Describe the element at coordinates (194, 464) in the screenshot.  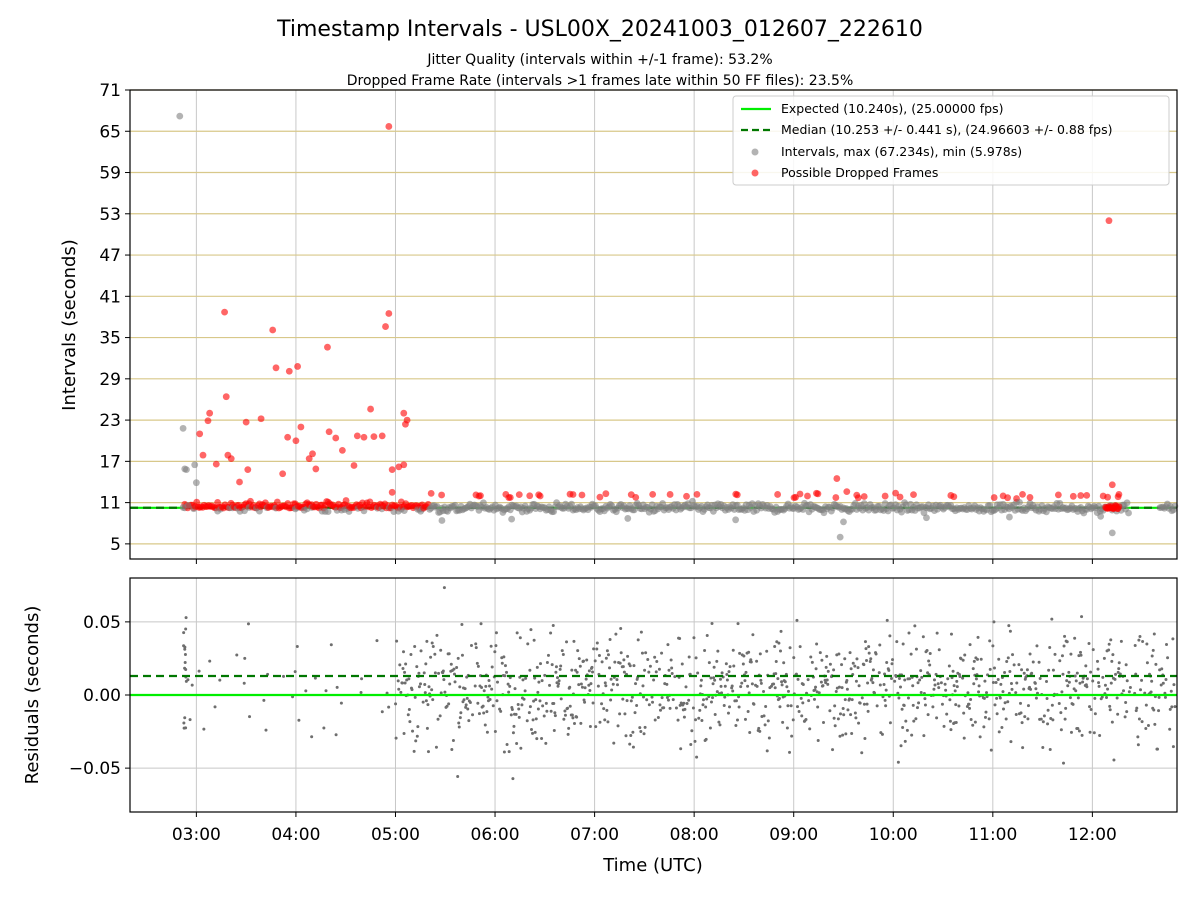
I see `interval-point` at that location.